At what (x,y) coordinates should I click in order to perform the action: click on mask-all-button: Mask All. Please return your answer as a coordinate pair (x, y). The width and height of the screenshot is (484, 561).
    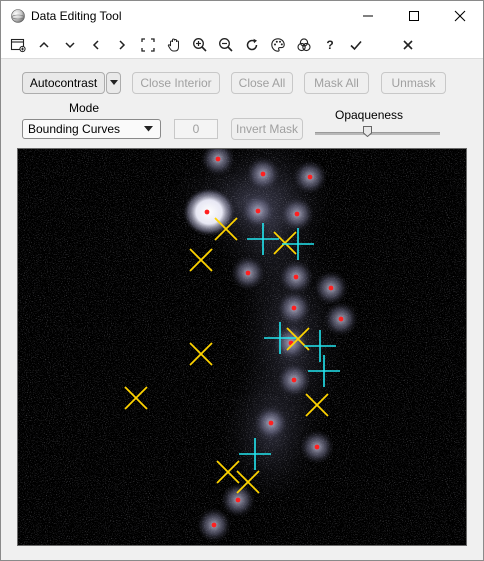
    Looking at the image, I should click on (336, 83).